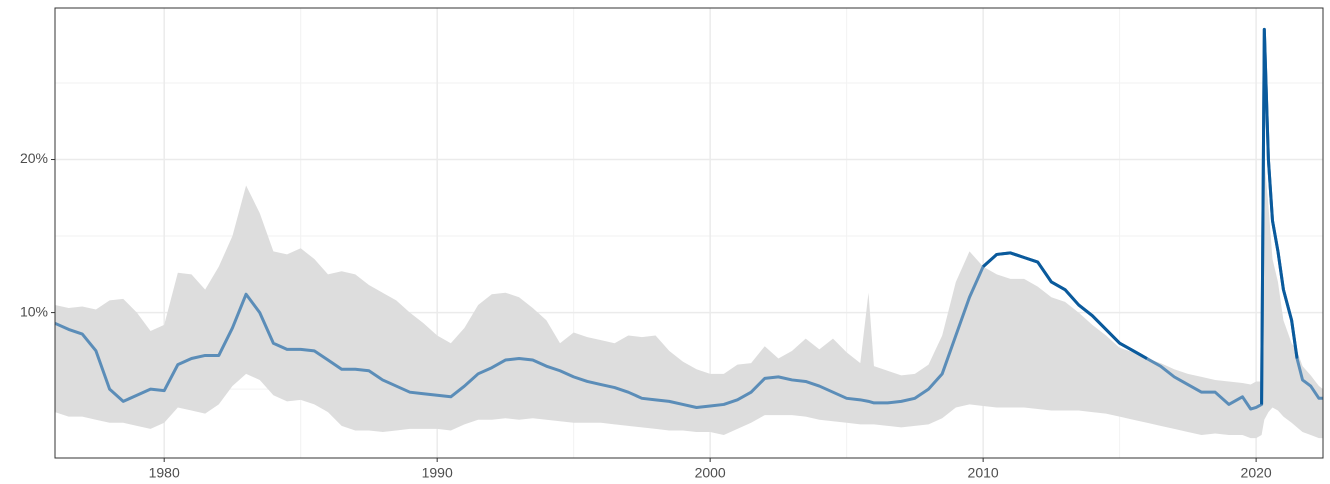  What do you see at coordinates (437, 473) in the screenshot?
I see `x-tick-label: 1990` at bounding box center [437, 473].